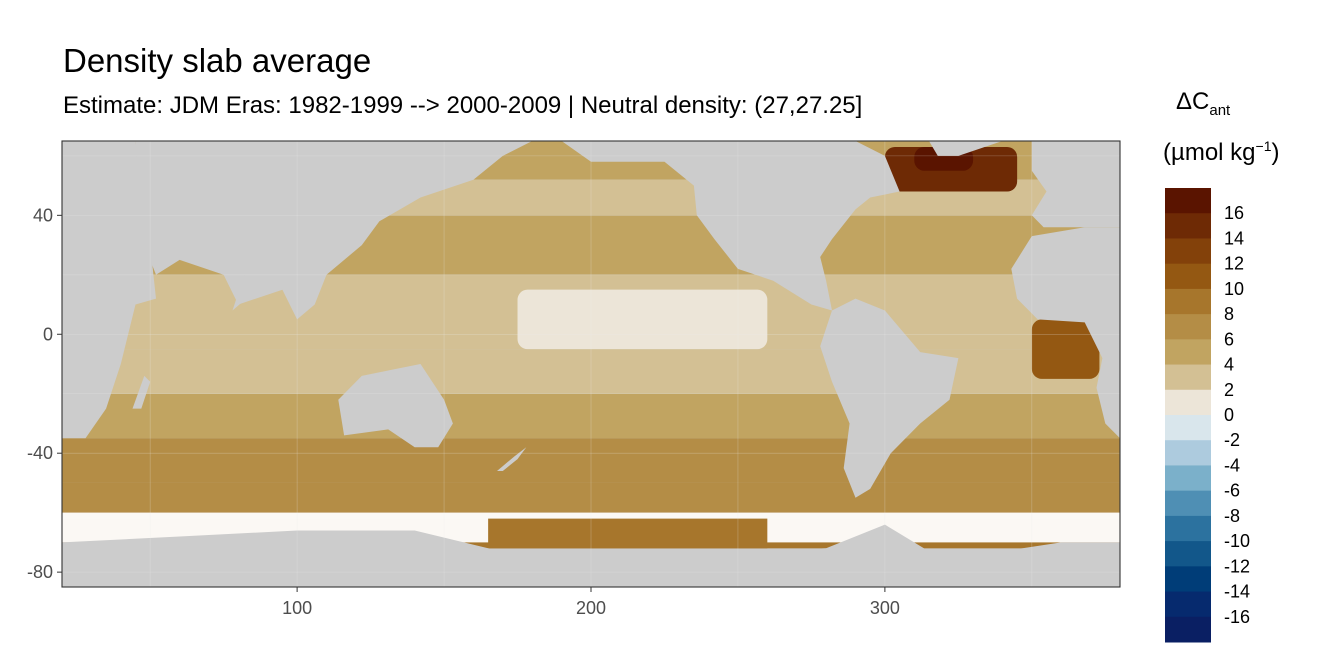 The height and width of the screenshot is (672, 1344). What do you see at coordinates (512, 459) in the screenshot?
I see `land-new-zealand` at bounding box center [512, 459].